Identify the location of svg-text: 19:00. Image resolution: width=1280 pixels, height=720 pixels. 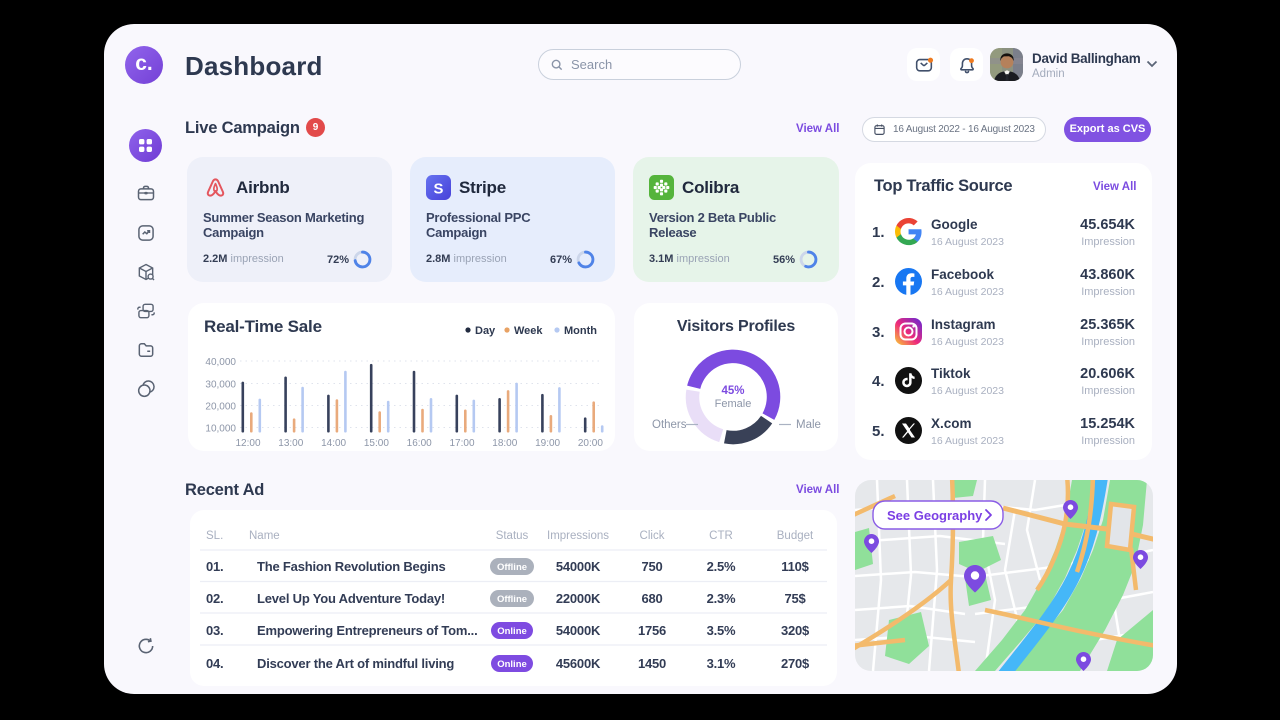
(547, 443).